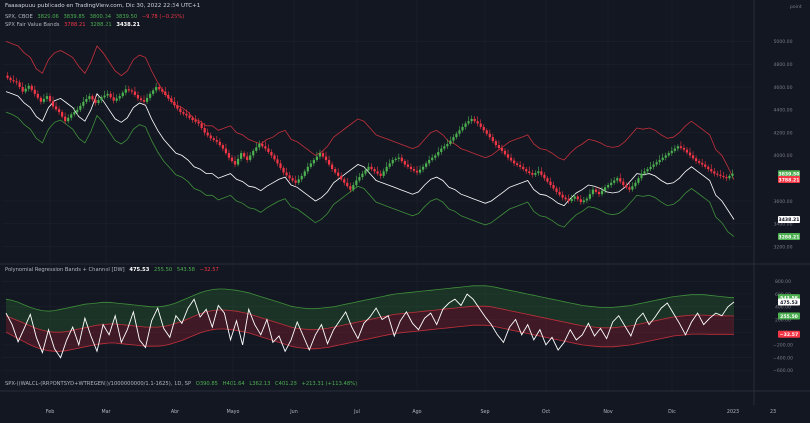  What do you see at coordinates (783, 320) in the screenshot?
I see `y-tick-label: 200.00` at bounding box center [783, 320].